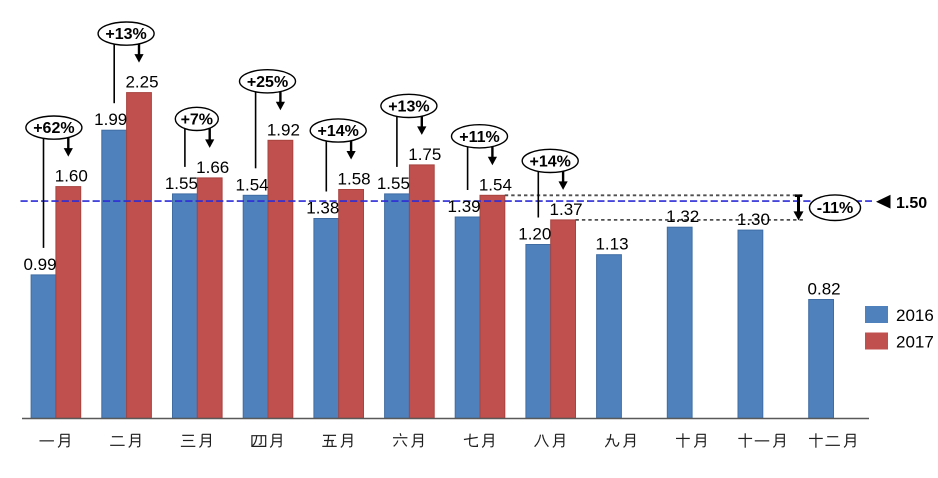  What do you see at coordinates (824, 289) in the screenshot?
I see `svg-text: 0.82` at bounding box center [824, 289].